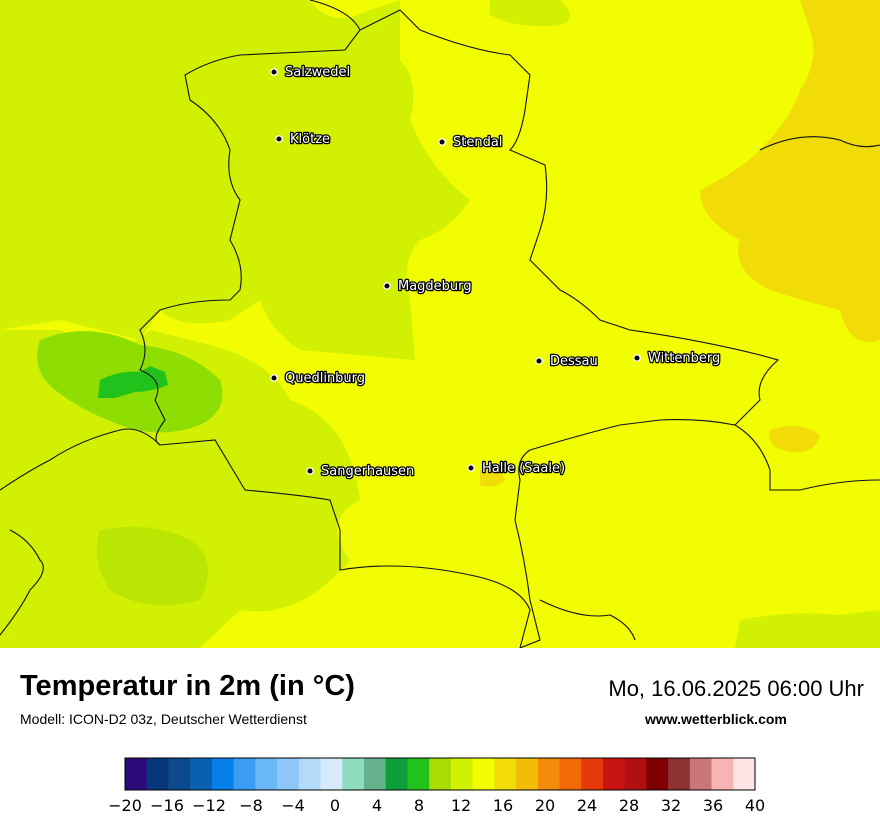 The height and width of the screenshot is (830, 880). What do you see at coordinates (477, 142) in the screenshot?
I see `city-label-halo: Stendal` at bounding box center [477, 142].